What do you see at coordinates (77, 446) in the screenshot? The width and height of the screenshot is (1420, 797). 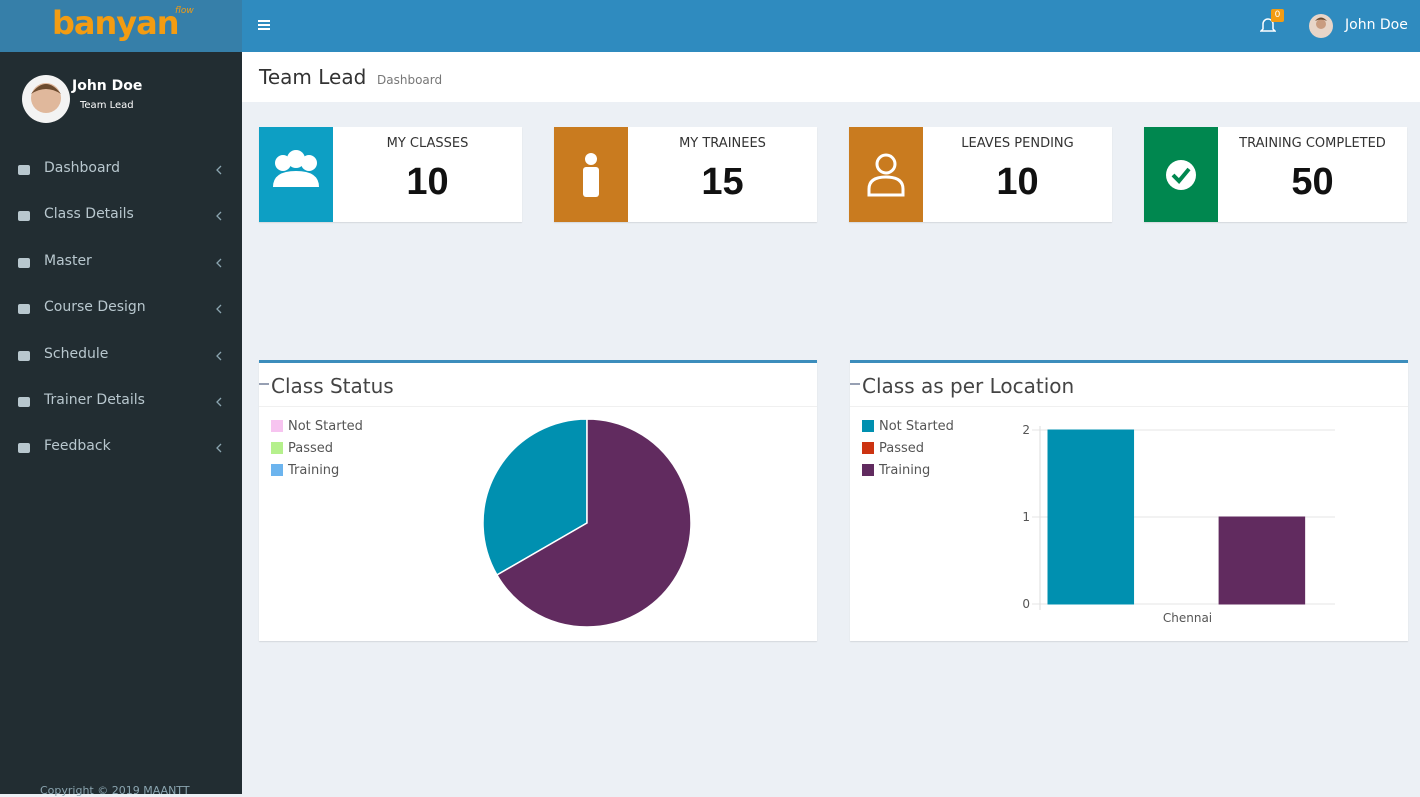 I see `menu-item: Feedback` at bounding box center [77, 446].